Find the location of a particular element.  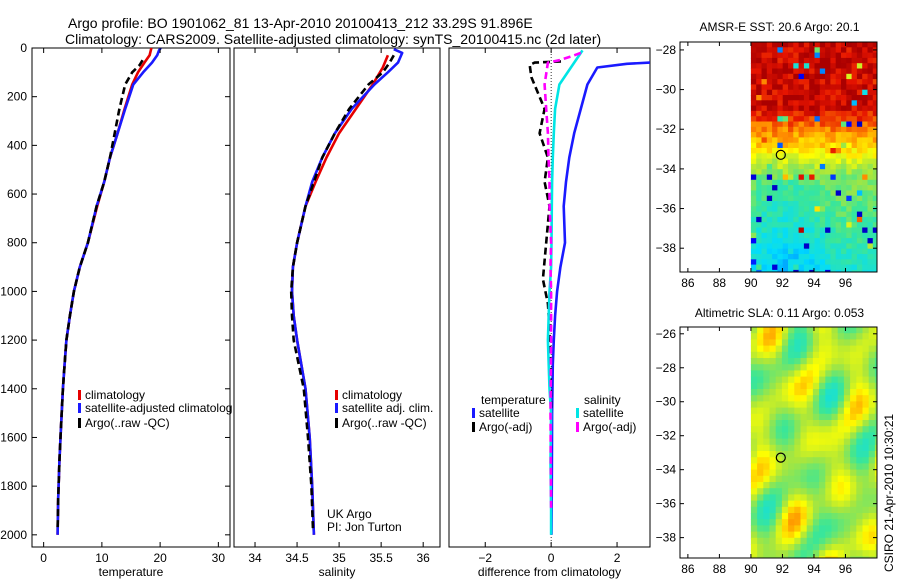

y-tick-label: −32 is located at coordinates (666, 436).